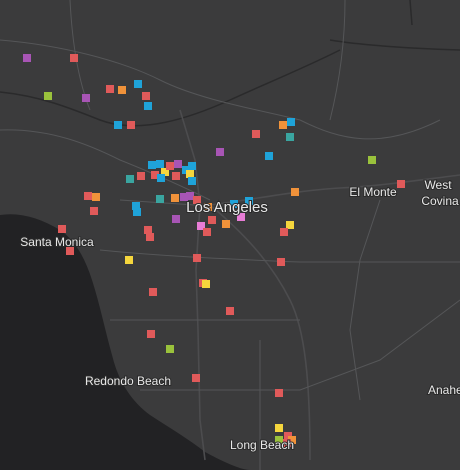 This screenshot has width=460, height=470. Describe the element at coordinates (373, 192) in the screenshot. I see `city-label: El Monte` at that location.